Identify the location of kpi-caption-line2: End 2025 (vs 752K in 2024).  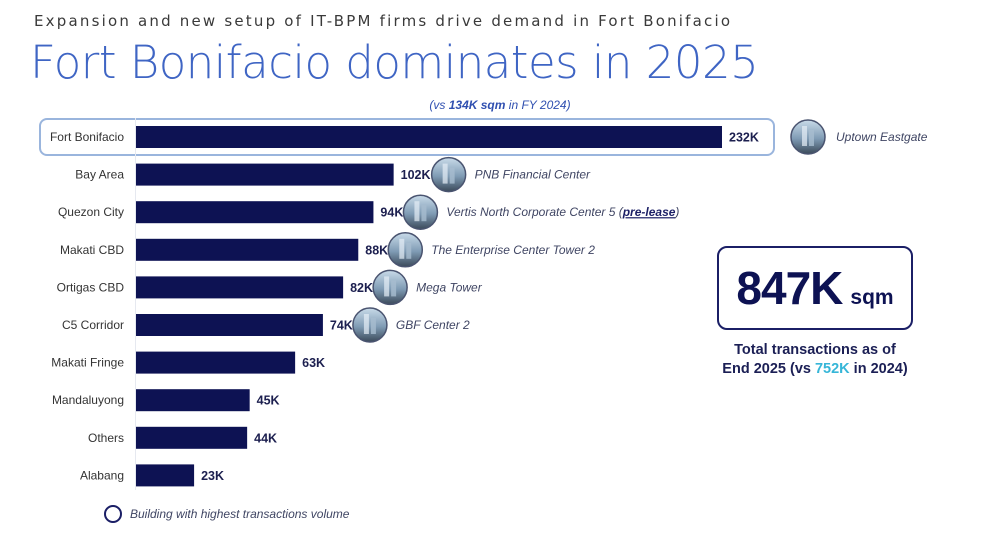
(815, 369).